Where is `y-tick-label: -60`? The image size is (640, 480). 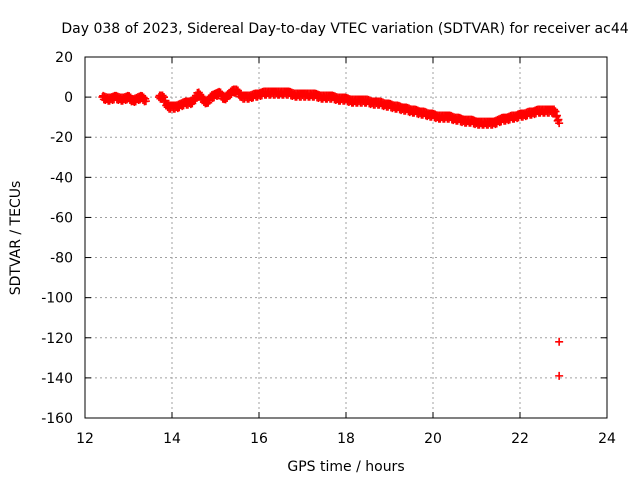
y-tick-label: -60 is located at coordinates (61, 218).